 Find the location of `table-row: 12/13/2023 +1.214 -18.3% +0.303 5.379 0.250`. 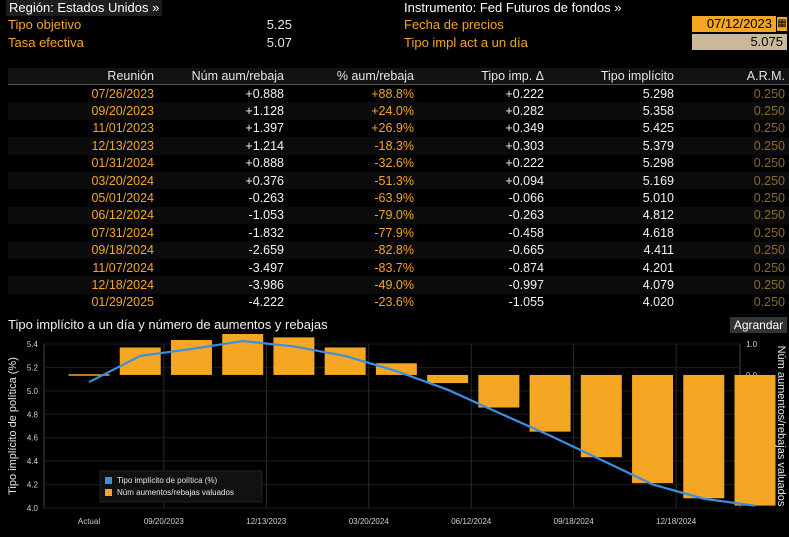

table-row: 12/13/2023 +1.214 -18.3% +0.303 5.379 0.250 is located at coordinates (398, 146).